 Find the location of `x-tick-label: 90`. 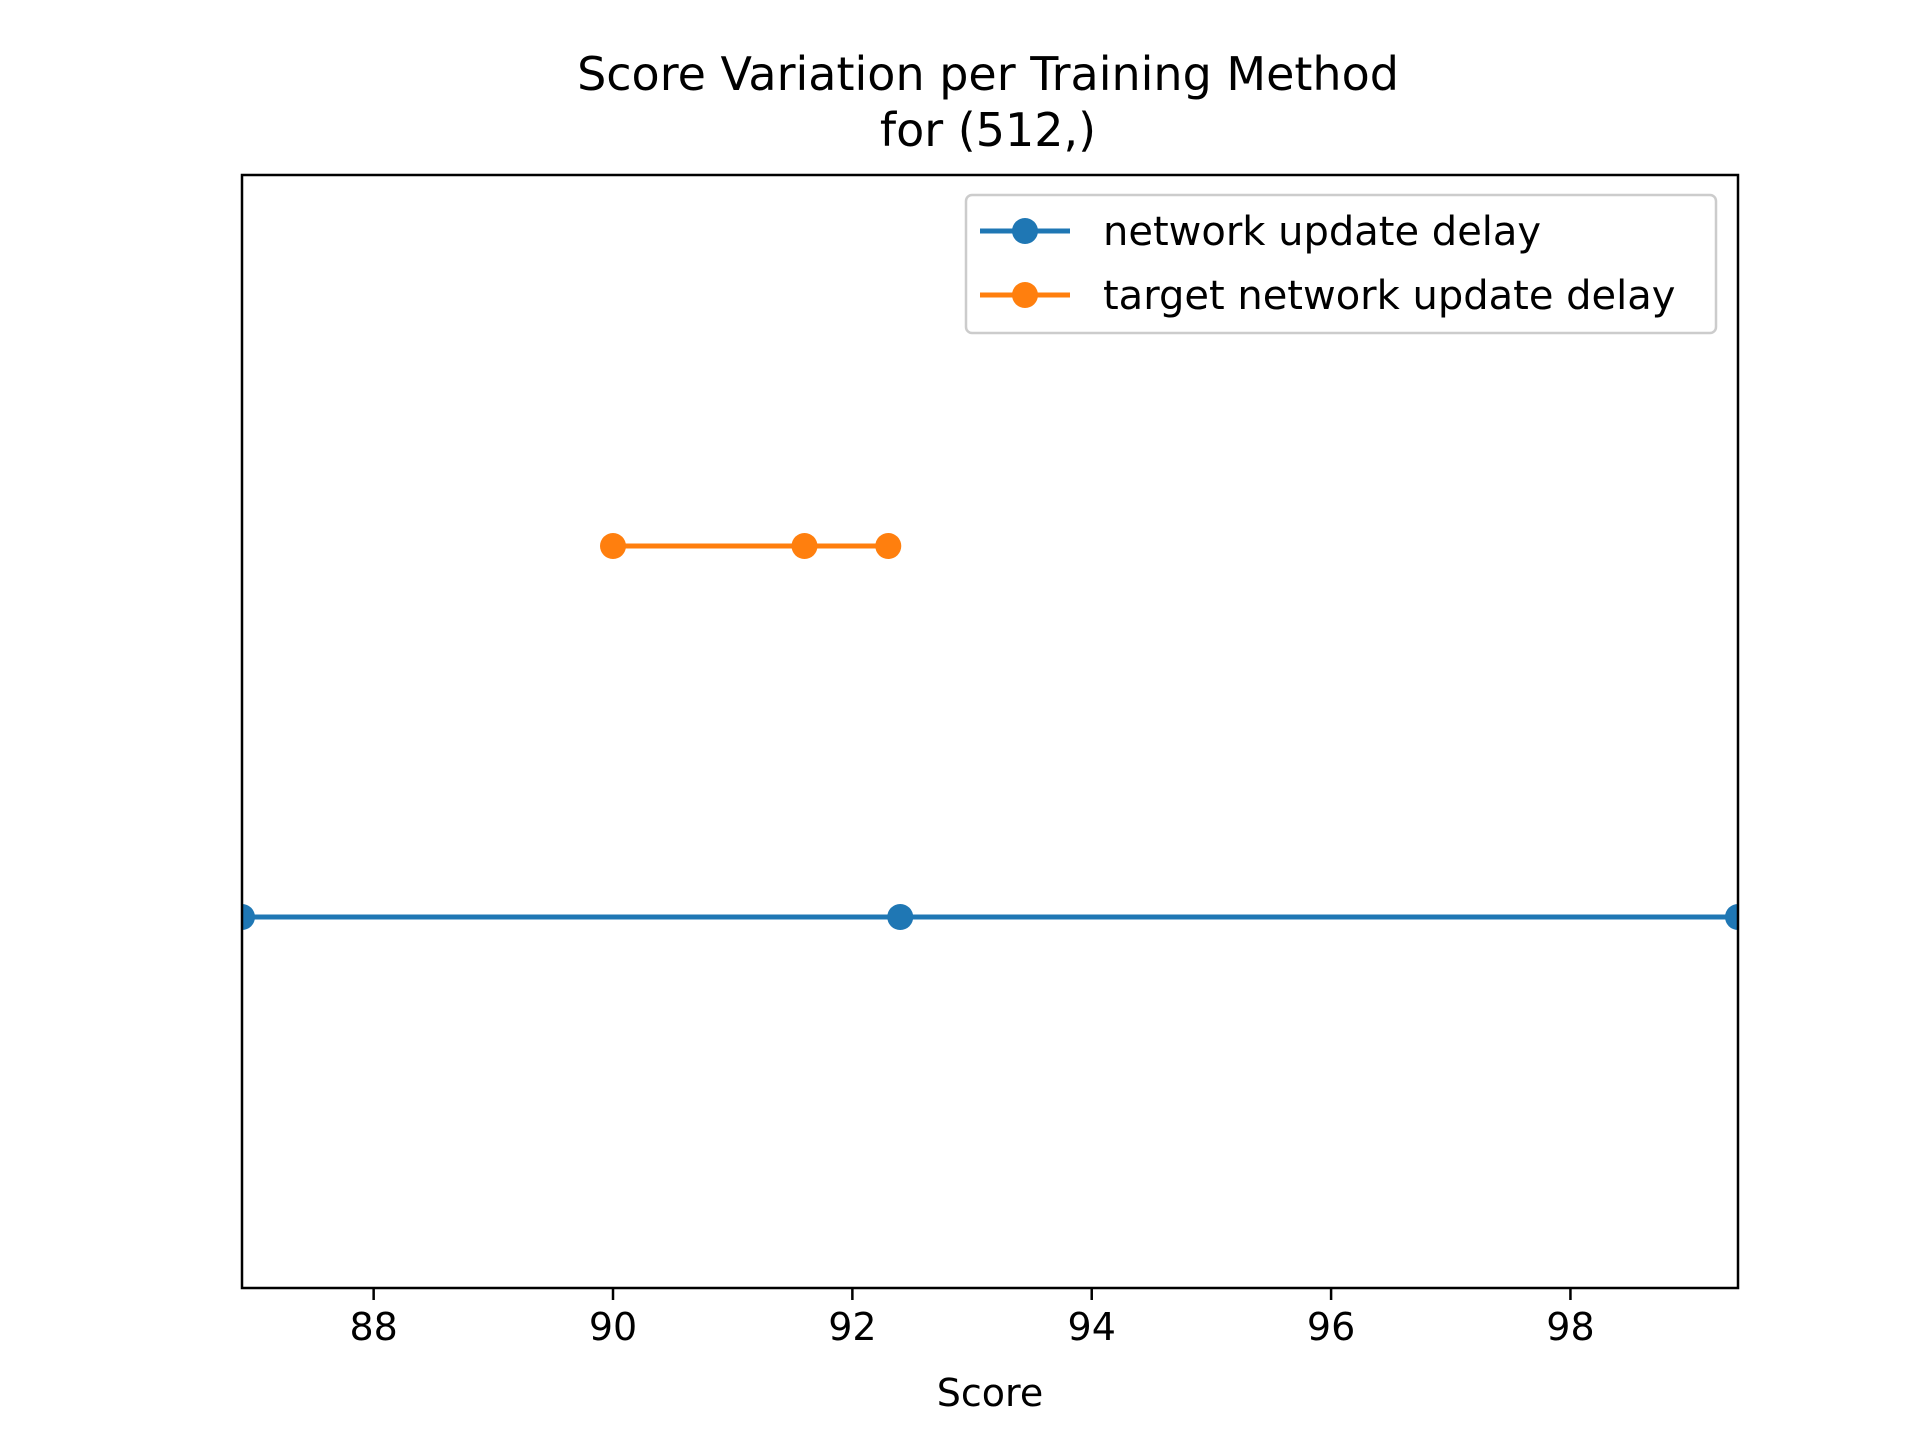

x-tick-label: 90 is located at coordinates (613, 1327).